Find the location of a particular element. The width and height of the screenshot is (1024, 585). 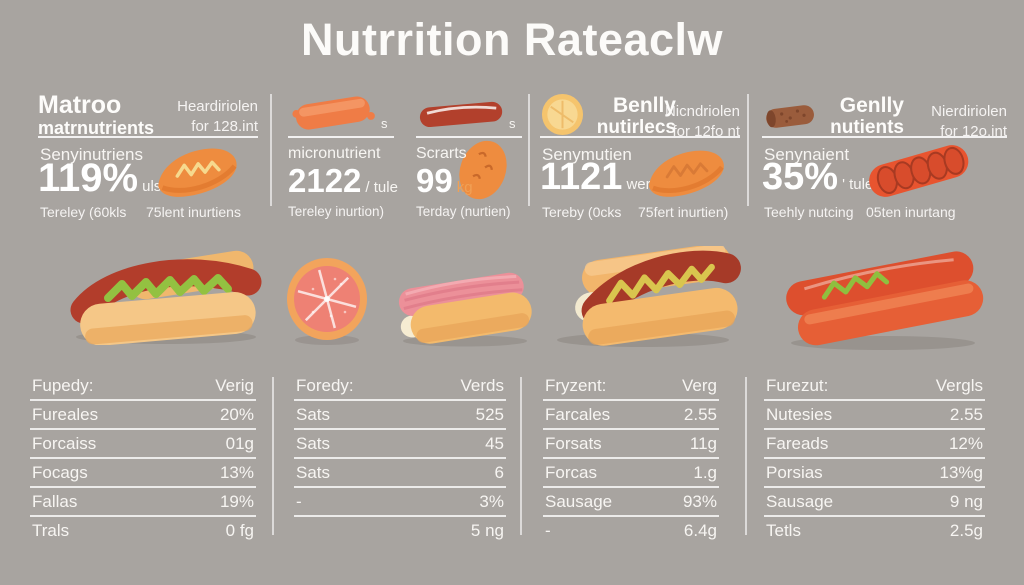

row-value: 2.5g is located at coordinates (966, 530).